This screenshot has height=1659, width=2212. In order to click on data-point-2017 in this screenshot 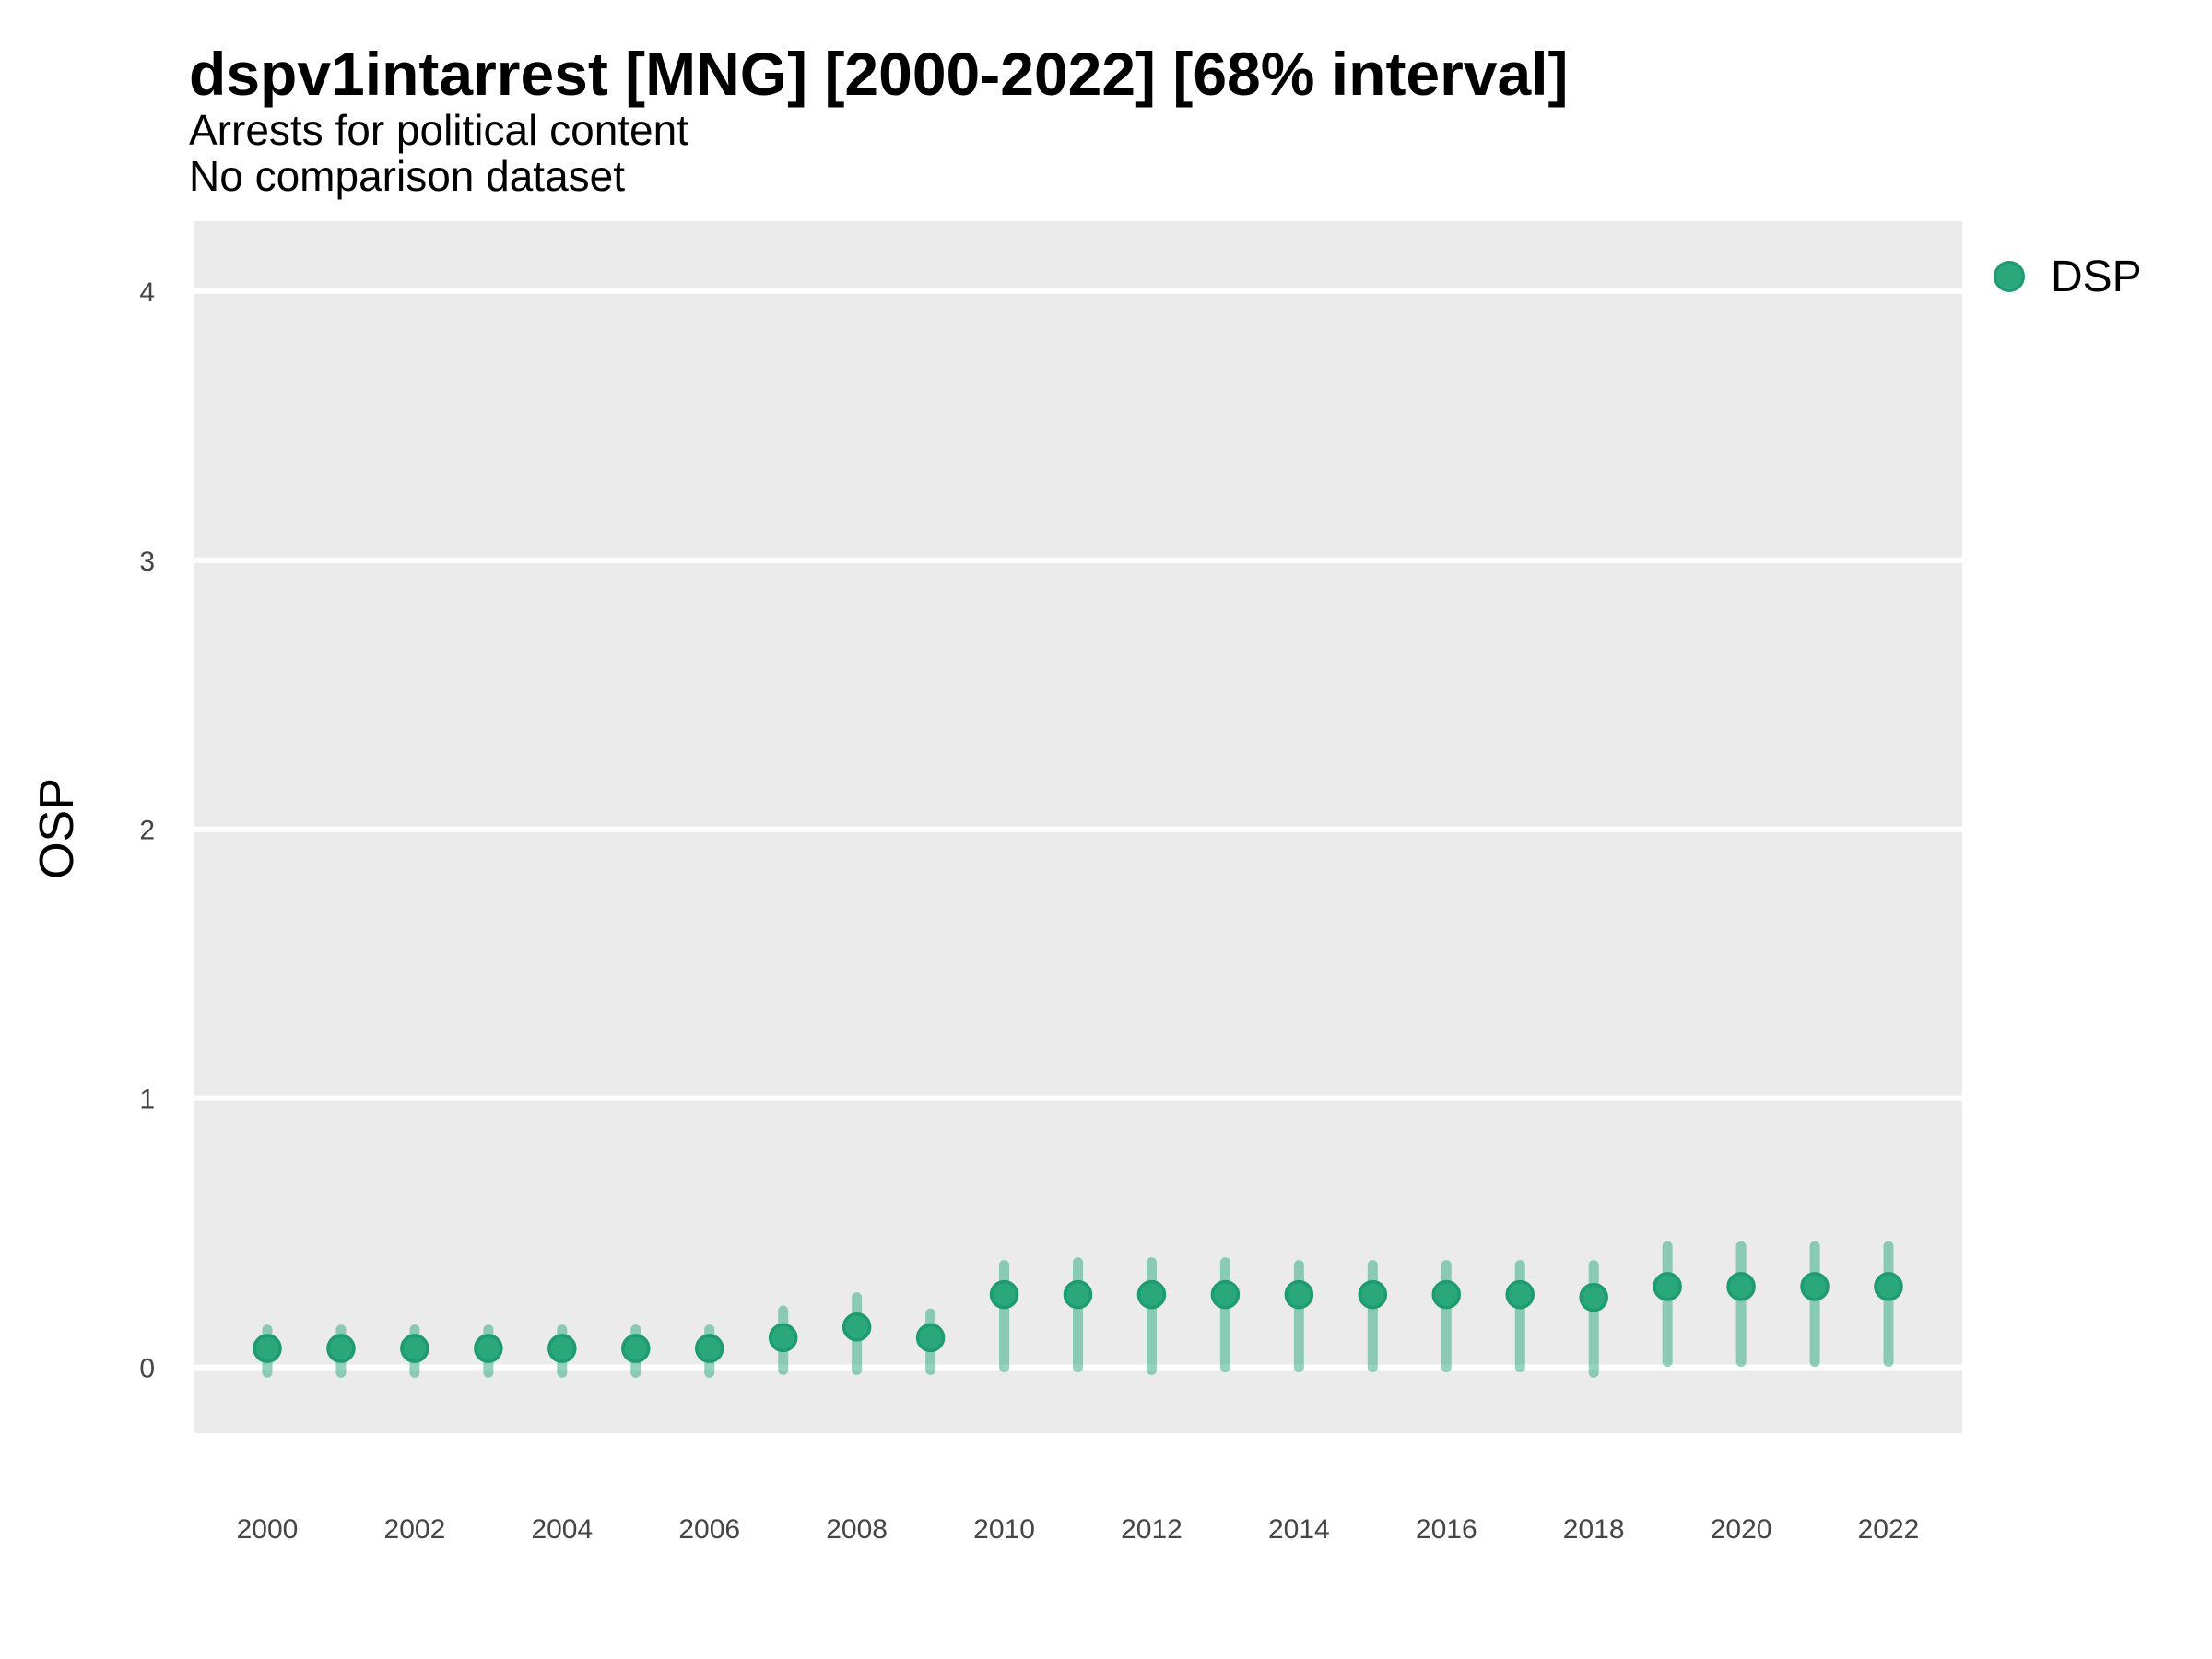, I will do `click(1520, 1294)`.